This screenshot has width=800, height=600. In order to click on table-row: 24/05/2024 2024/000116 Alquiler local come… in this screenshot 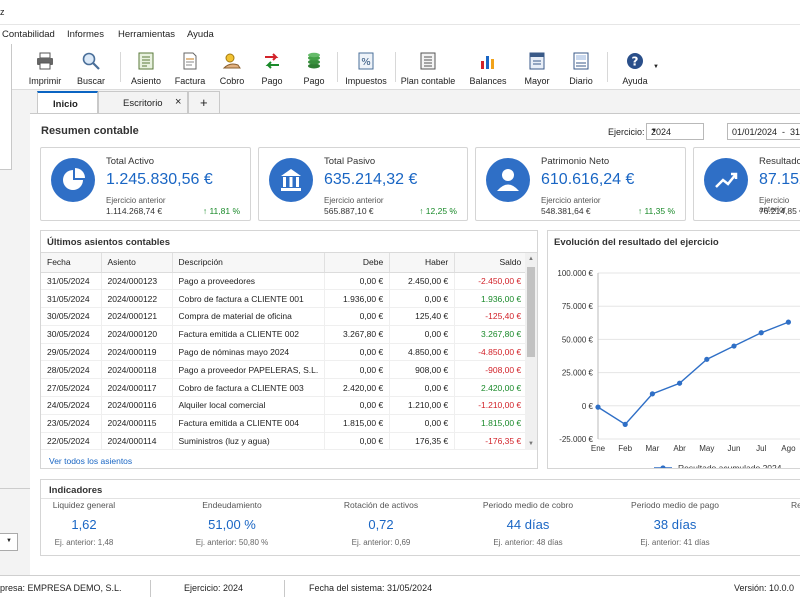, I will do `click(285, 405)`.